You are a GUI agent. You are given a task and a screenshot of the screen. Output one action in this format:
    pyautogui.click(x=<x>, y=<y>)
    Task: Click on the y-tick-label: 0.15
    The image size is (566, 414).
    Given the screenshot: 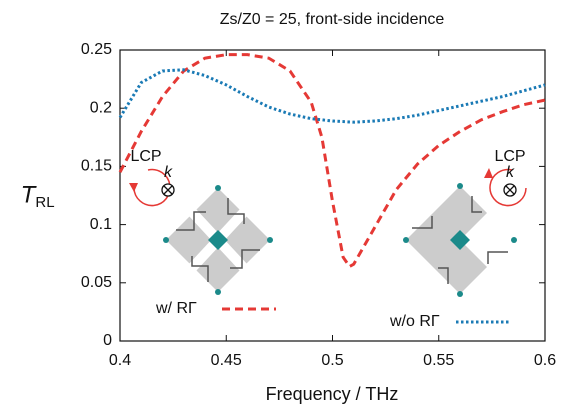 What is the action you would take?
    pyautogui.click(x=96, y=166)
    